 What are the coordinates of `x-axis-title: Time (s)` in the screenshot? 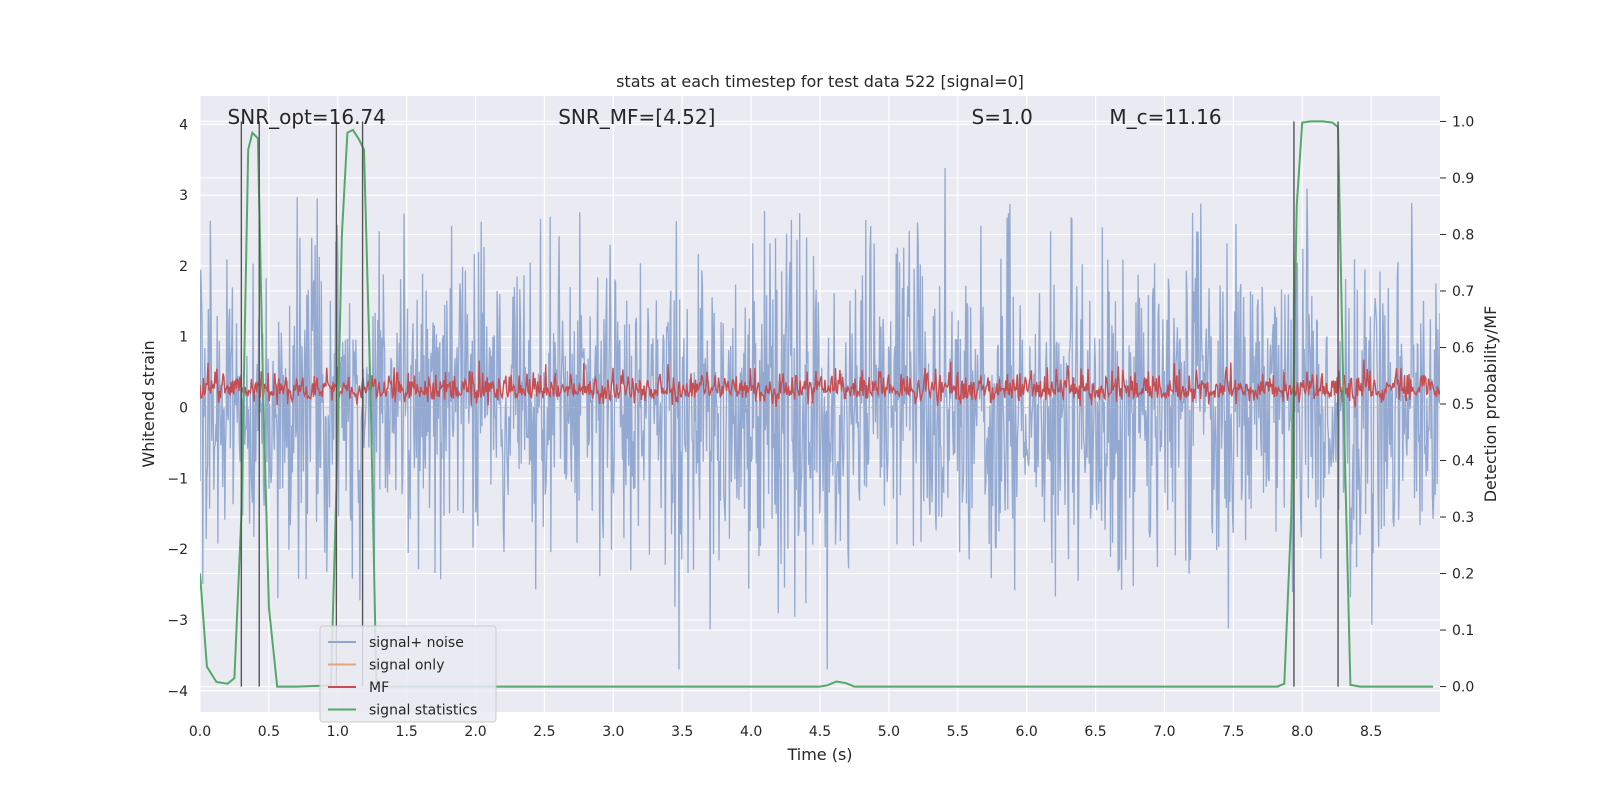 It's located at (819, 754).